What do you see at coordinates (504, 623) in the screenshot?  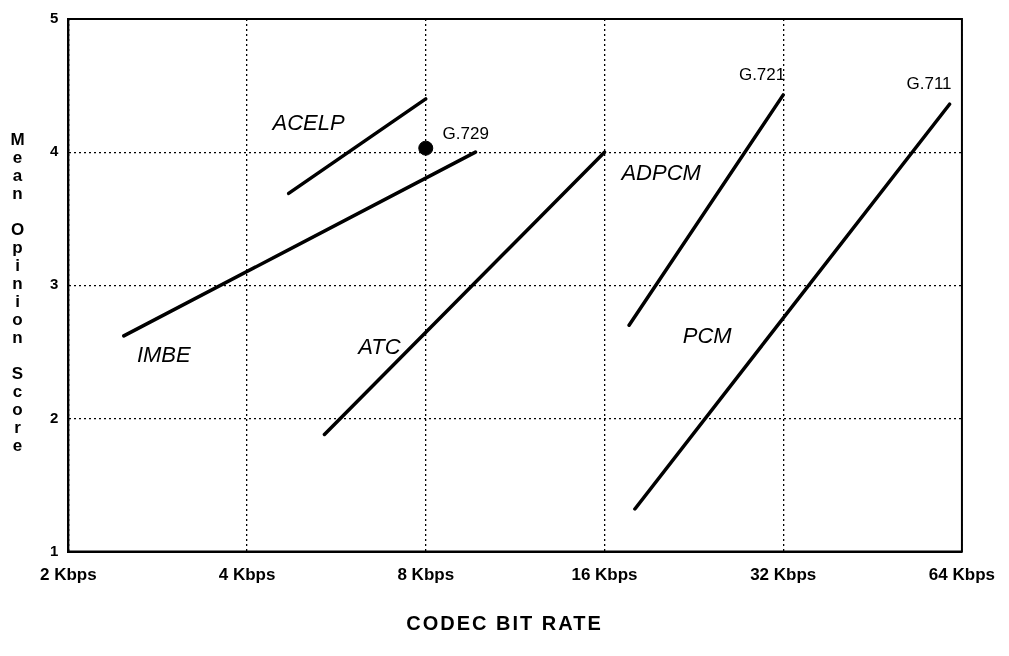 I see `x-axis-title: CODEC BIT RATE` at bounding box center [504, 623].